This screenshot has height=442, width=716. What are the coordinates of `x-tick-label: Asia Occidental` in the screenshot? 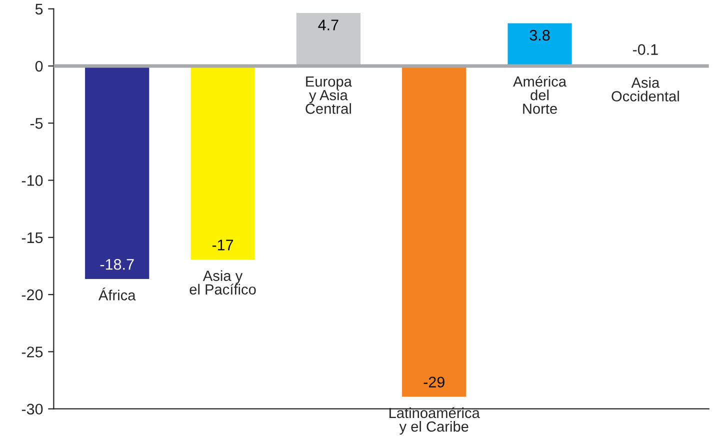 It's located at (645, 89).